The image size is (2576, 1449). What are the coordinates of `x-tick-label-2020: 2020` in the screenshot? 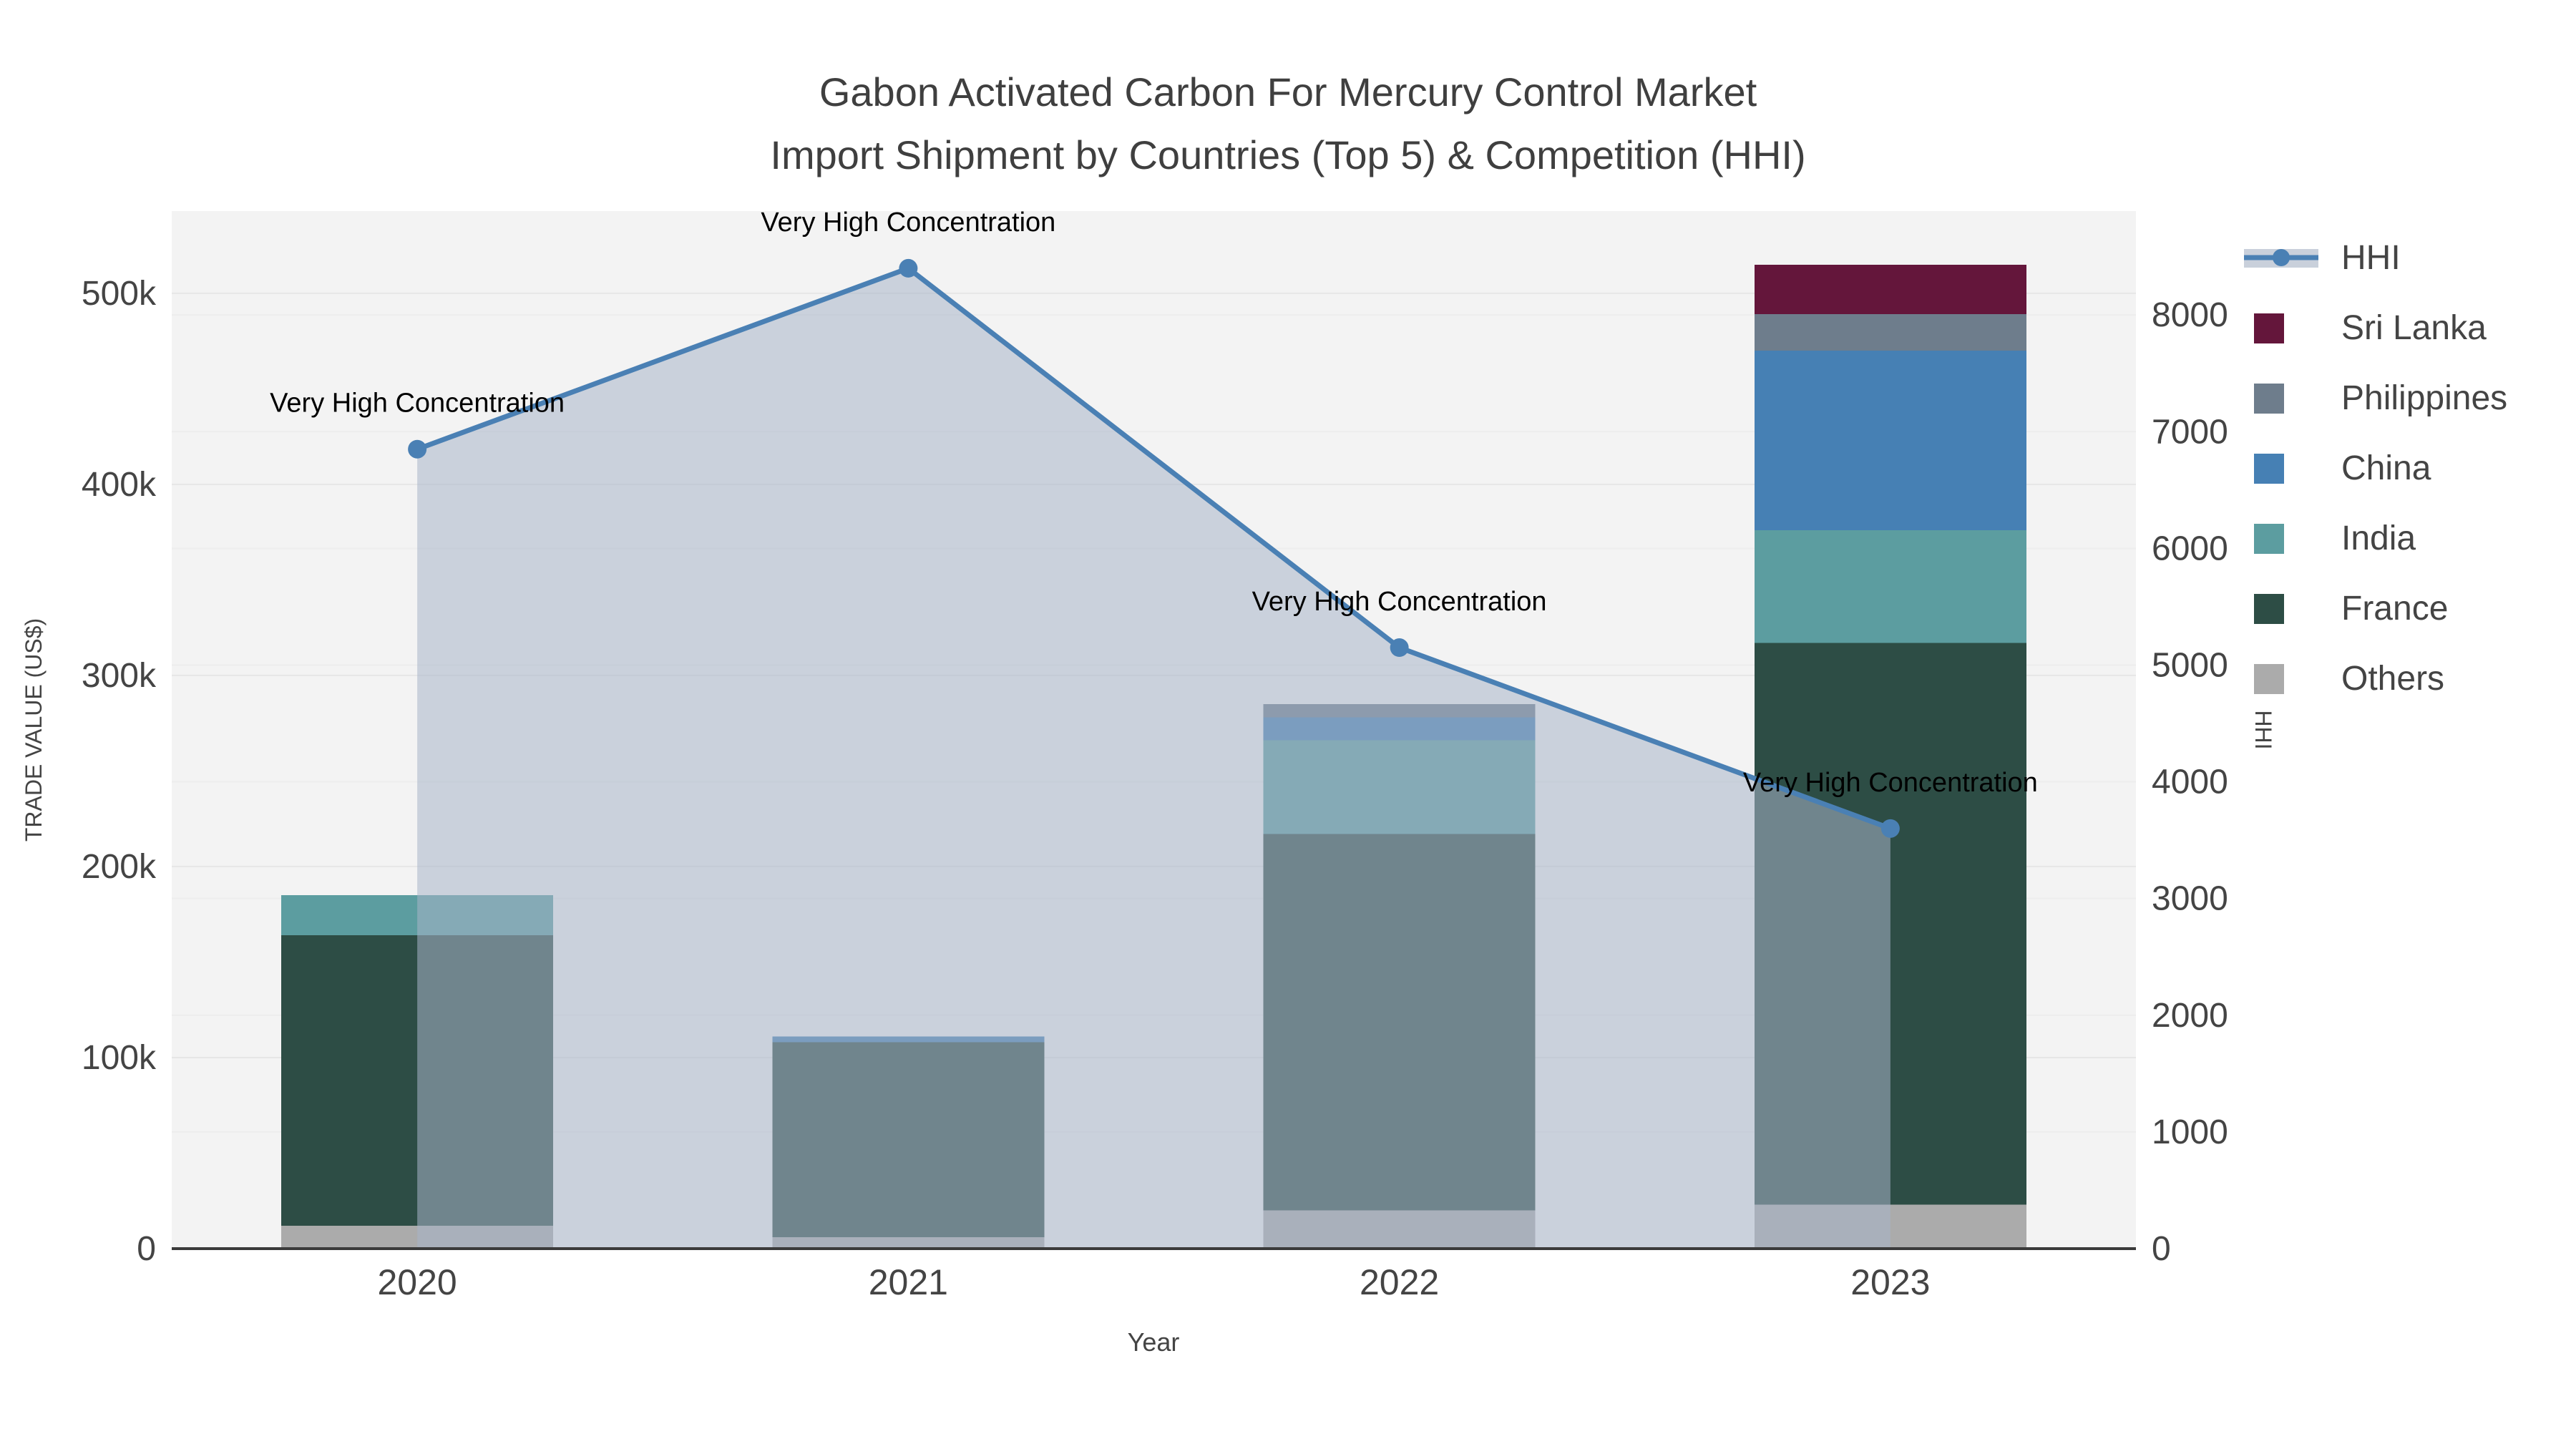 It's located at (417, 1282).